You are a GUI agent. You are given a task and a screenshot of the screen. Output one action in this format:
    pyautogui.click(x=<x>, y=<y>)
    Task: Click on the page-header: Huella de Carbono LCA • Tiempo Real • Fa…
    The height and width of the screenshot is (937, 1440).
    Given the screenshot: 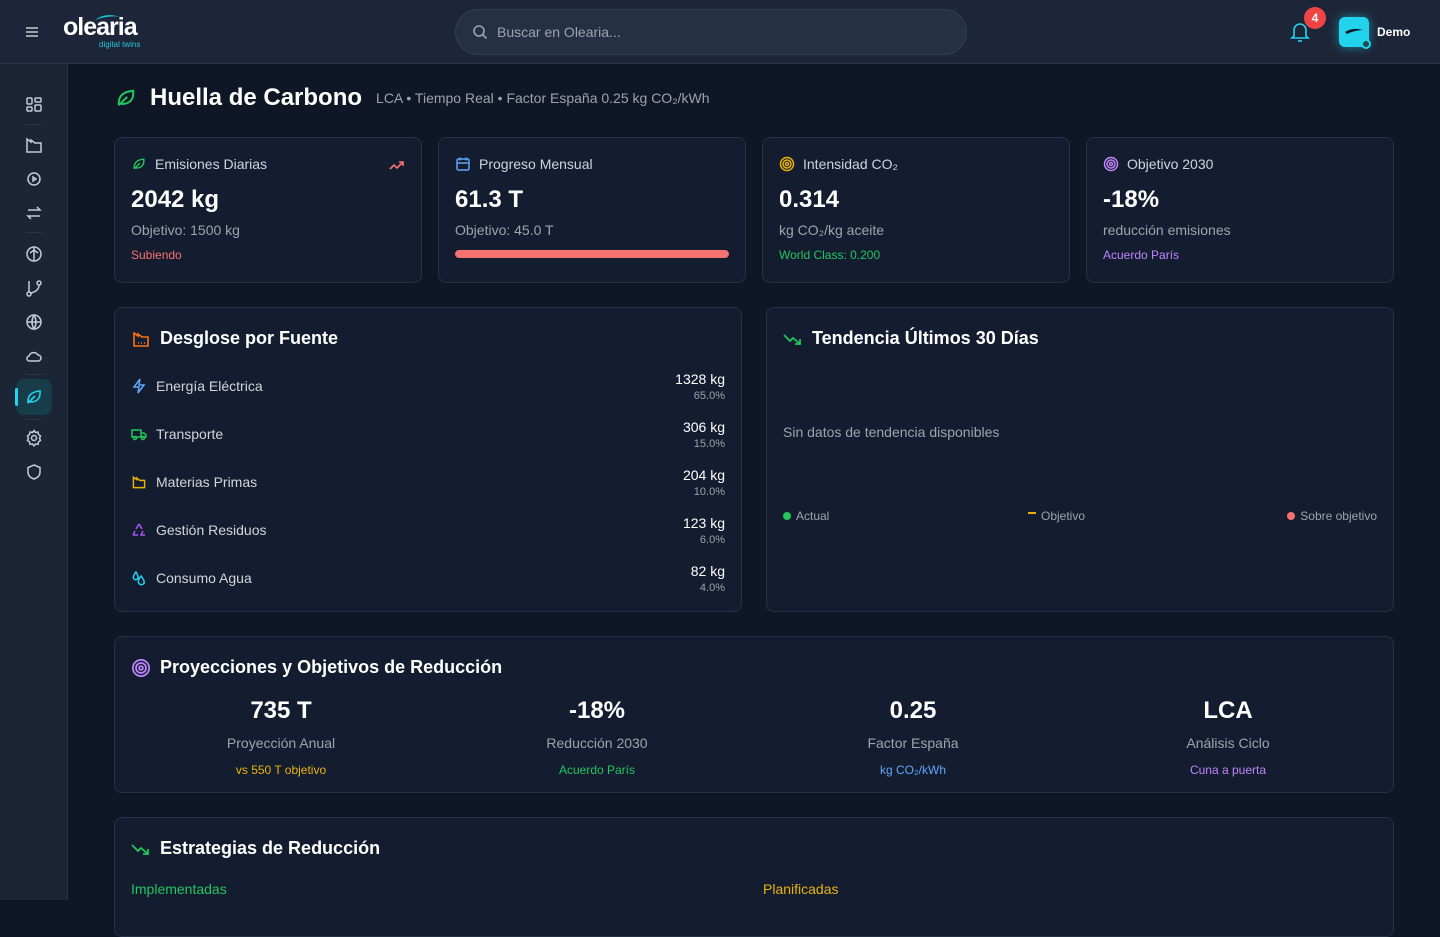 What is the action you would take?
    pyautogui.click(x=412, y=98)
    